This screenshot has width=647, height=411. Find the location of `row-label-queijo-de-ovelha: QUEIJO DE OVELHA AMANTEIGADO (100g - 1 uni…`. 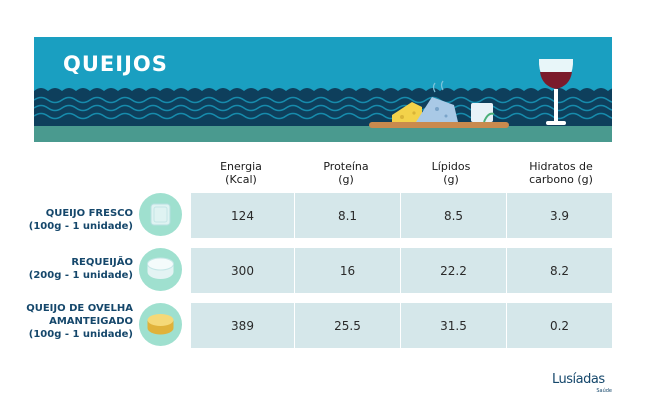

row-label-queijo-de-ovelha: QUEIJO DE OVELHA AMANTEIGADO (100g - 1 uni… is located at coordinates (79, 321).